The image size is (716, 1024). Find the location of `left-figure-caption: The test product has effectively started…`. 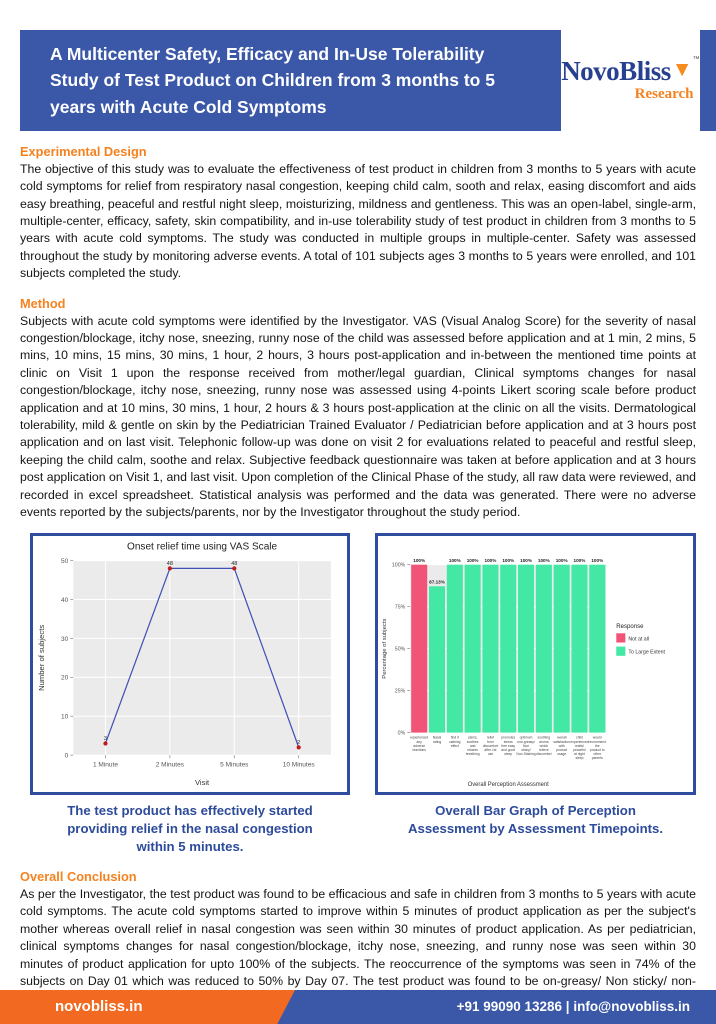

left-figure-caption: The test product has effectively started… is located at coordinates (190, 829).